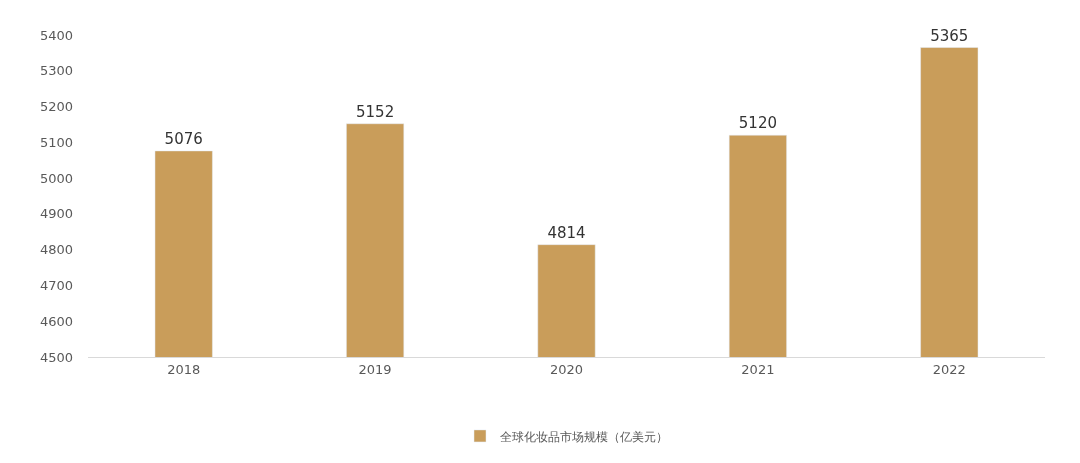  Describe the element at coordinates (56, 321) in the screenshot. I see `y-tick-label: 4600` at that location.